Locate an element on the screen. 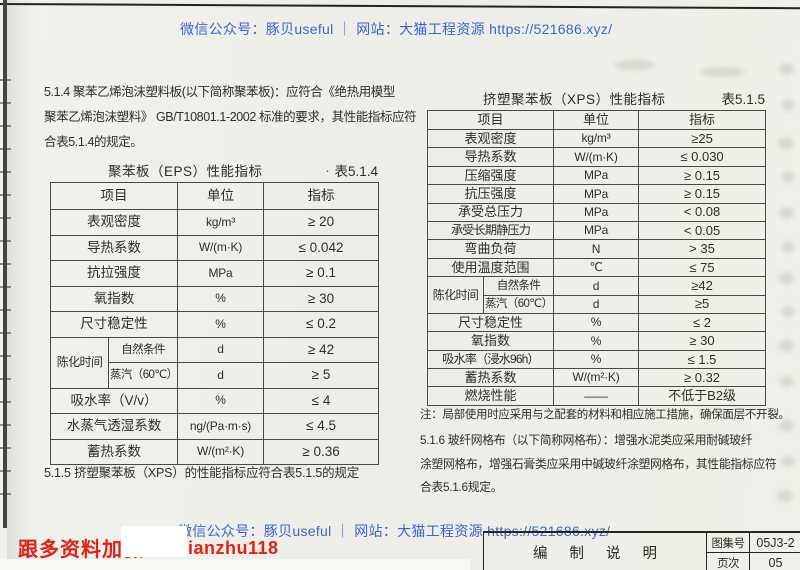  page-number-value: 05 is located at coordinates (775, 562).